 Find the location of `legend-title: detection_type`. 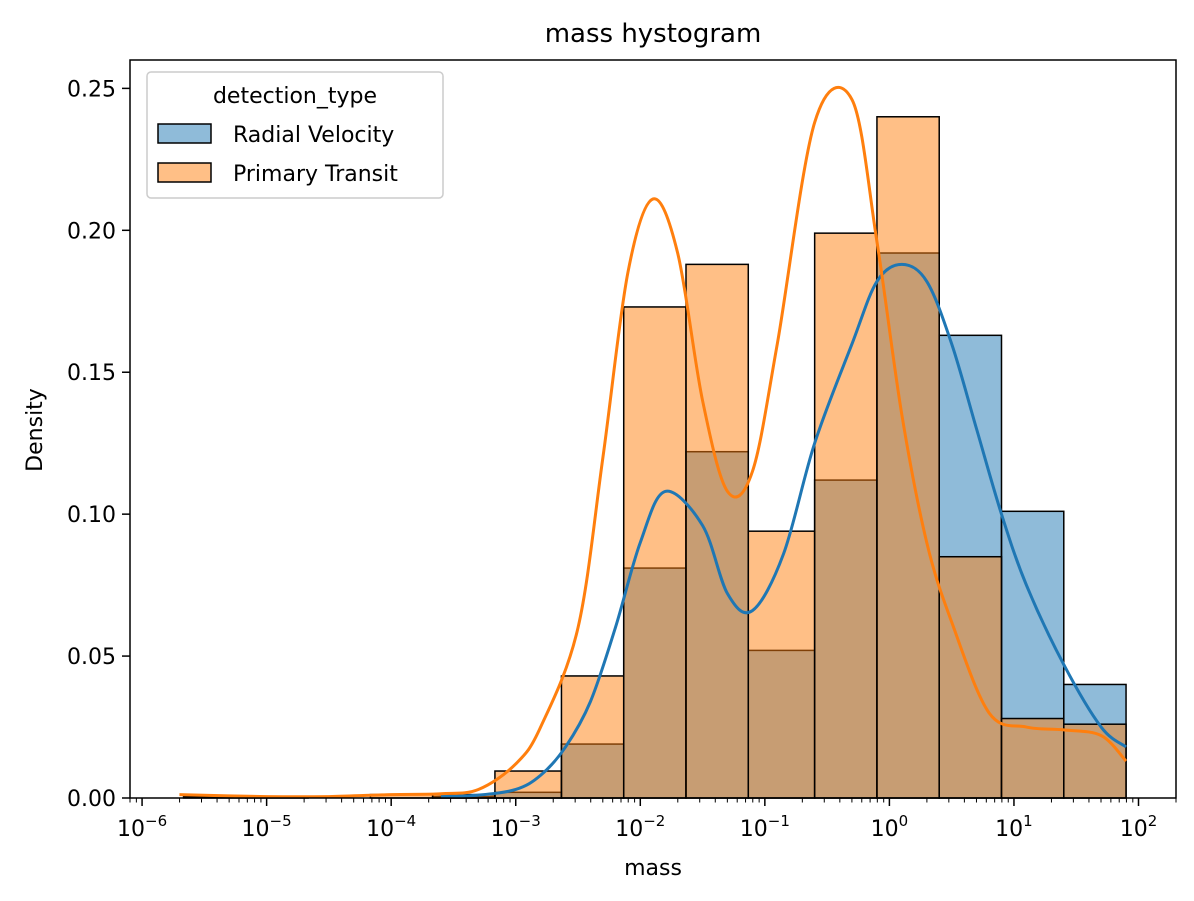

legend-title: detection_type is located at coordinates (295, 96).